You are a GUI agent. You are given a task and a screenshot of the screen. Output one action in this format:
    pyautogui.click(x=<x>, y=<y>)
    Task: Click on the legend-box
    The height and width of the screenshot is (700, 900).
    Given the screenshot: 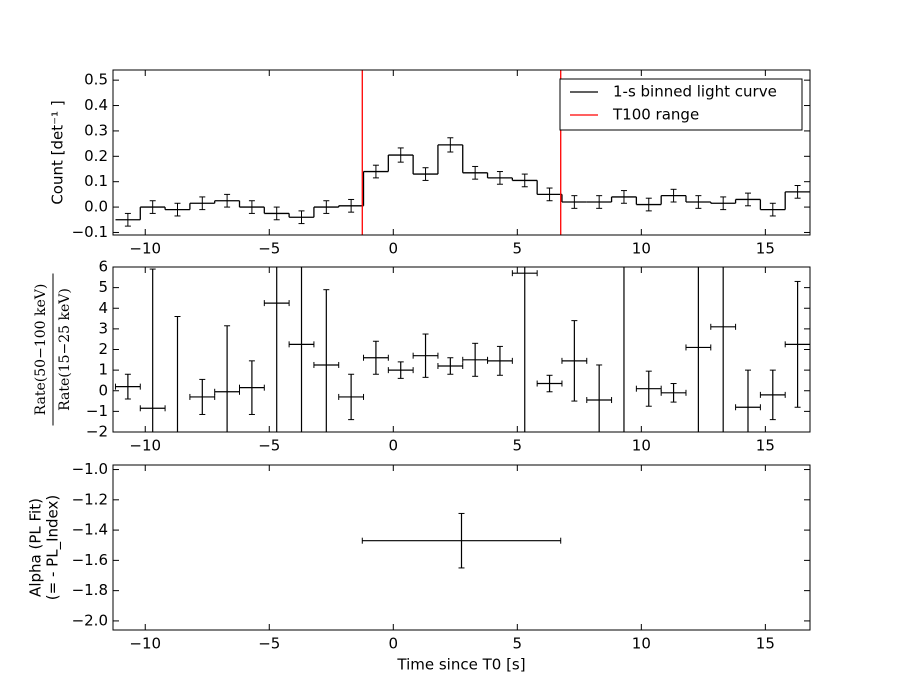 What is the action you would take?
    pyautogui.click(x=681, y=104)
    